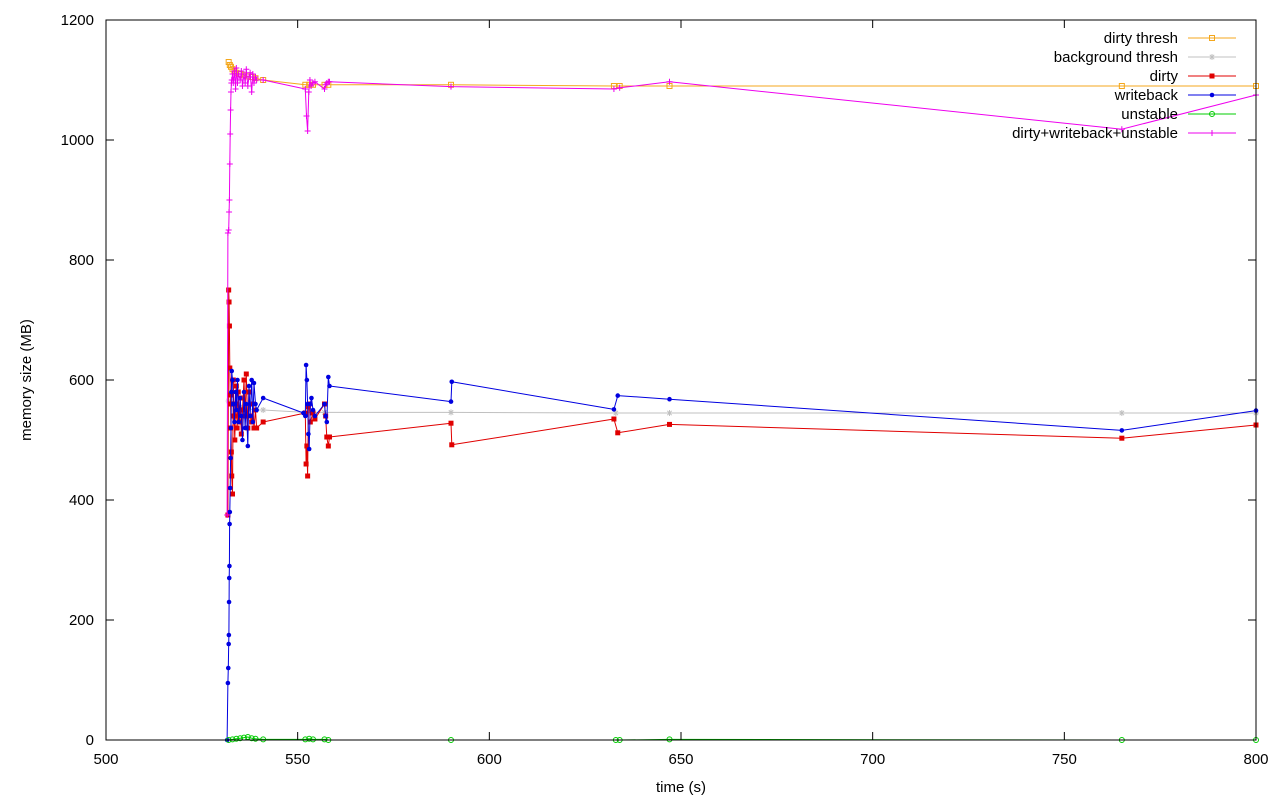 Image resolution: width=1280 pixels, height=800 pixels. What do you see at coordinates (489, 759) in the screenshot?
I see `x-tick-label: 600` at bounding box center [489, 759].